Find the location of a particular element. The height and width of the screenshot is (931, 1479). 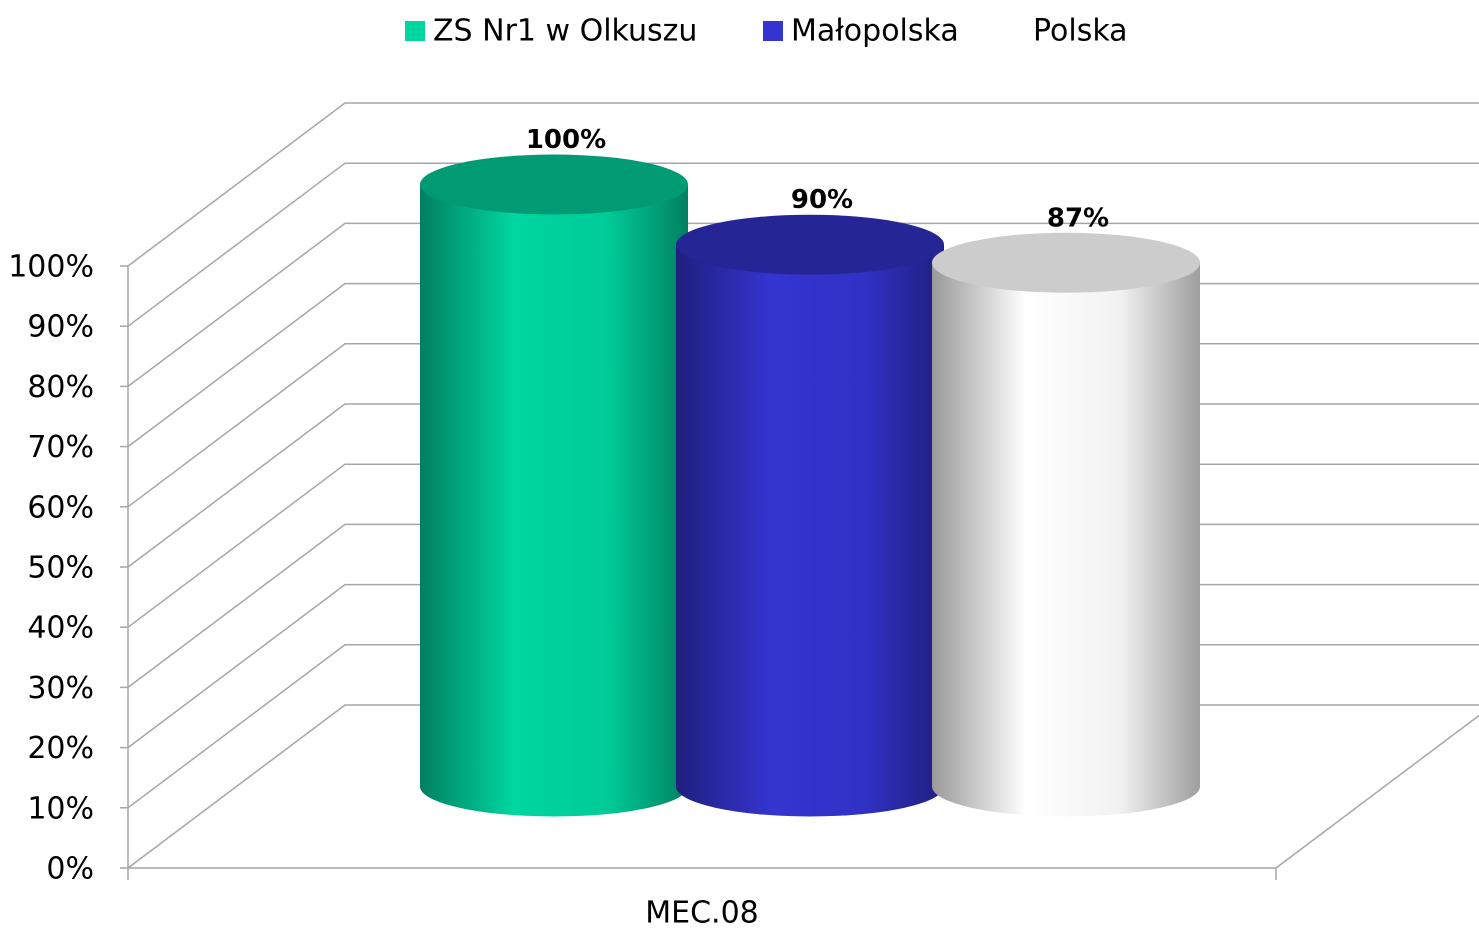

x-tick-label: MEC.08 is located at coordinates (702, 913).